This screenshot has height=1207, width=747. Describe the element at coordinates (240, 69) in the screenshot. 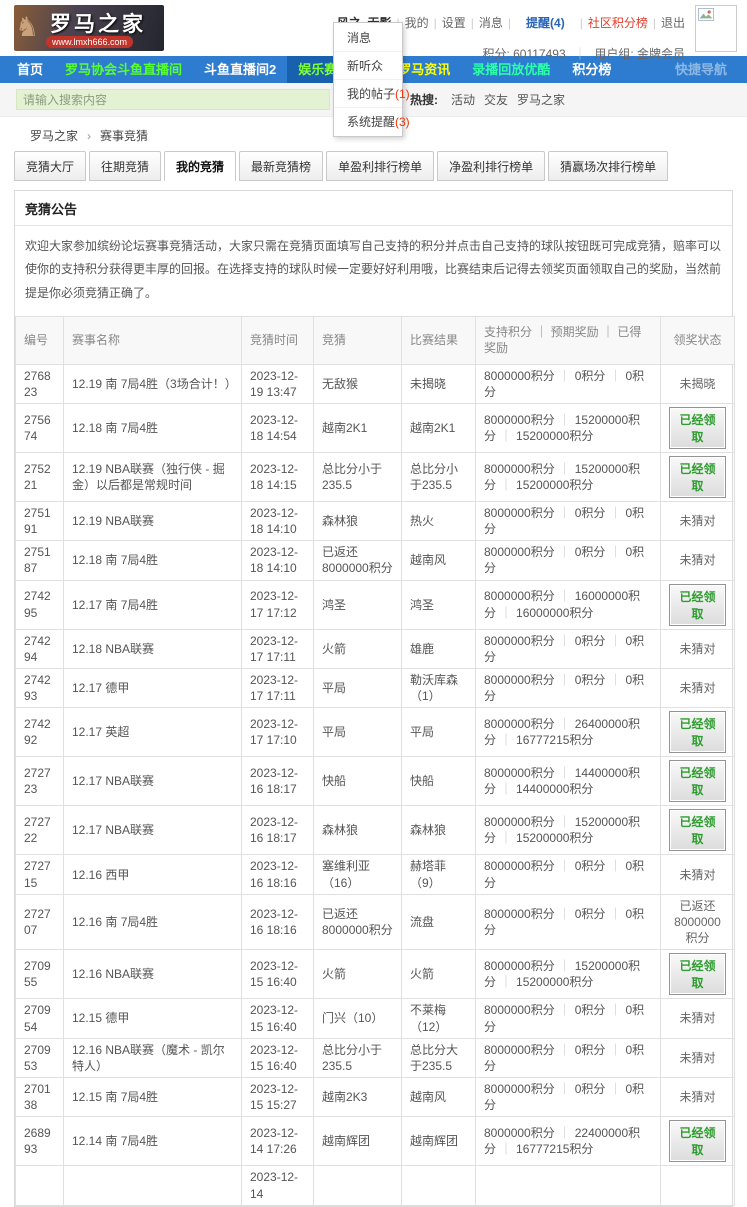

I see `nav-item-2: 斗鱼直播间2` at that location.